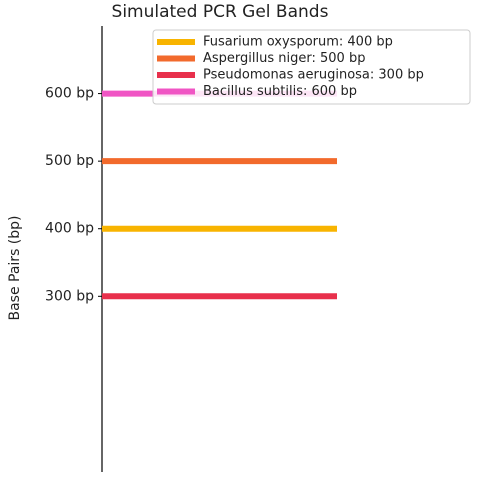 The height and width of the screenshot is (480, 479). I want to click on legend-label: Aspergillus niger: 500 bp, so click(284, 58).